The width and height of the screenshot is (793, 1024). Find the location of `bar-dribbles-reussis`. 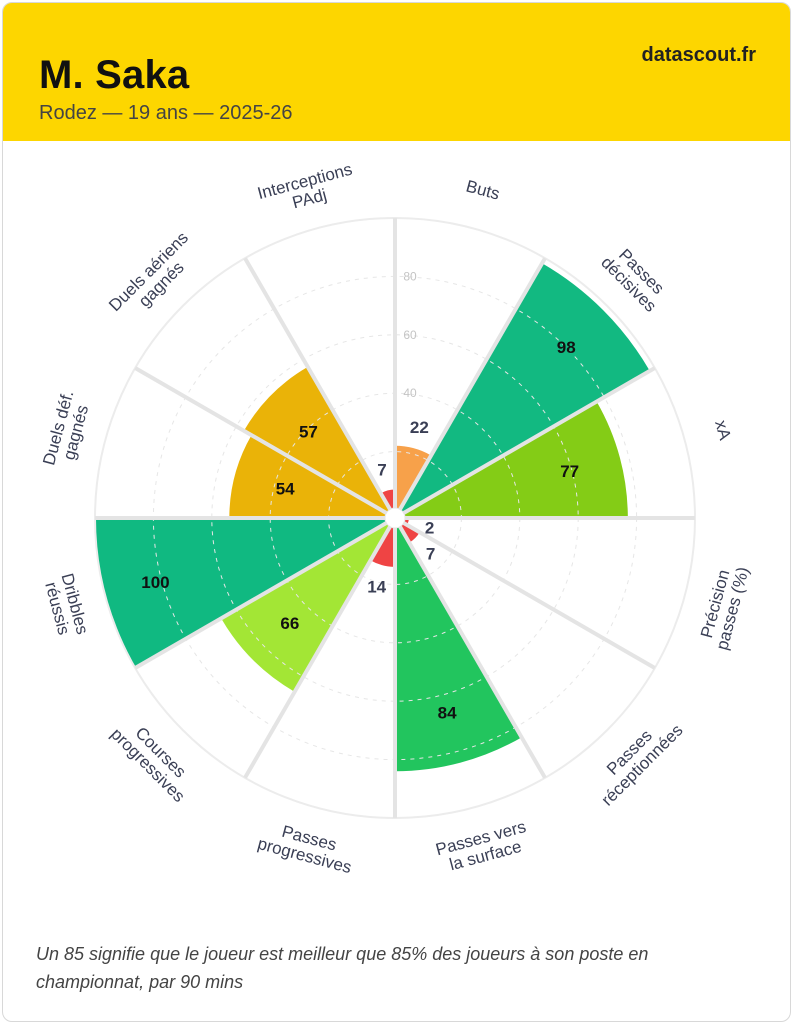

bar-dribbles-reussis is located at coordinates (242, 593).